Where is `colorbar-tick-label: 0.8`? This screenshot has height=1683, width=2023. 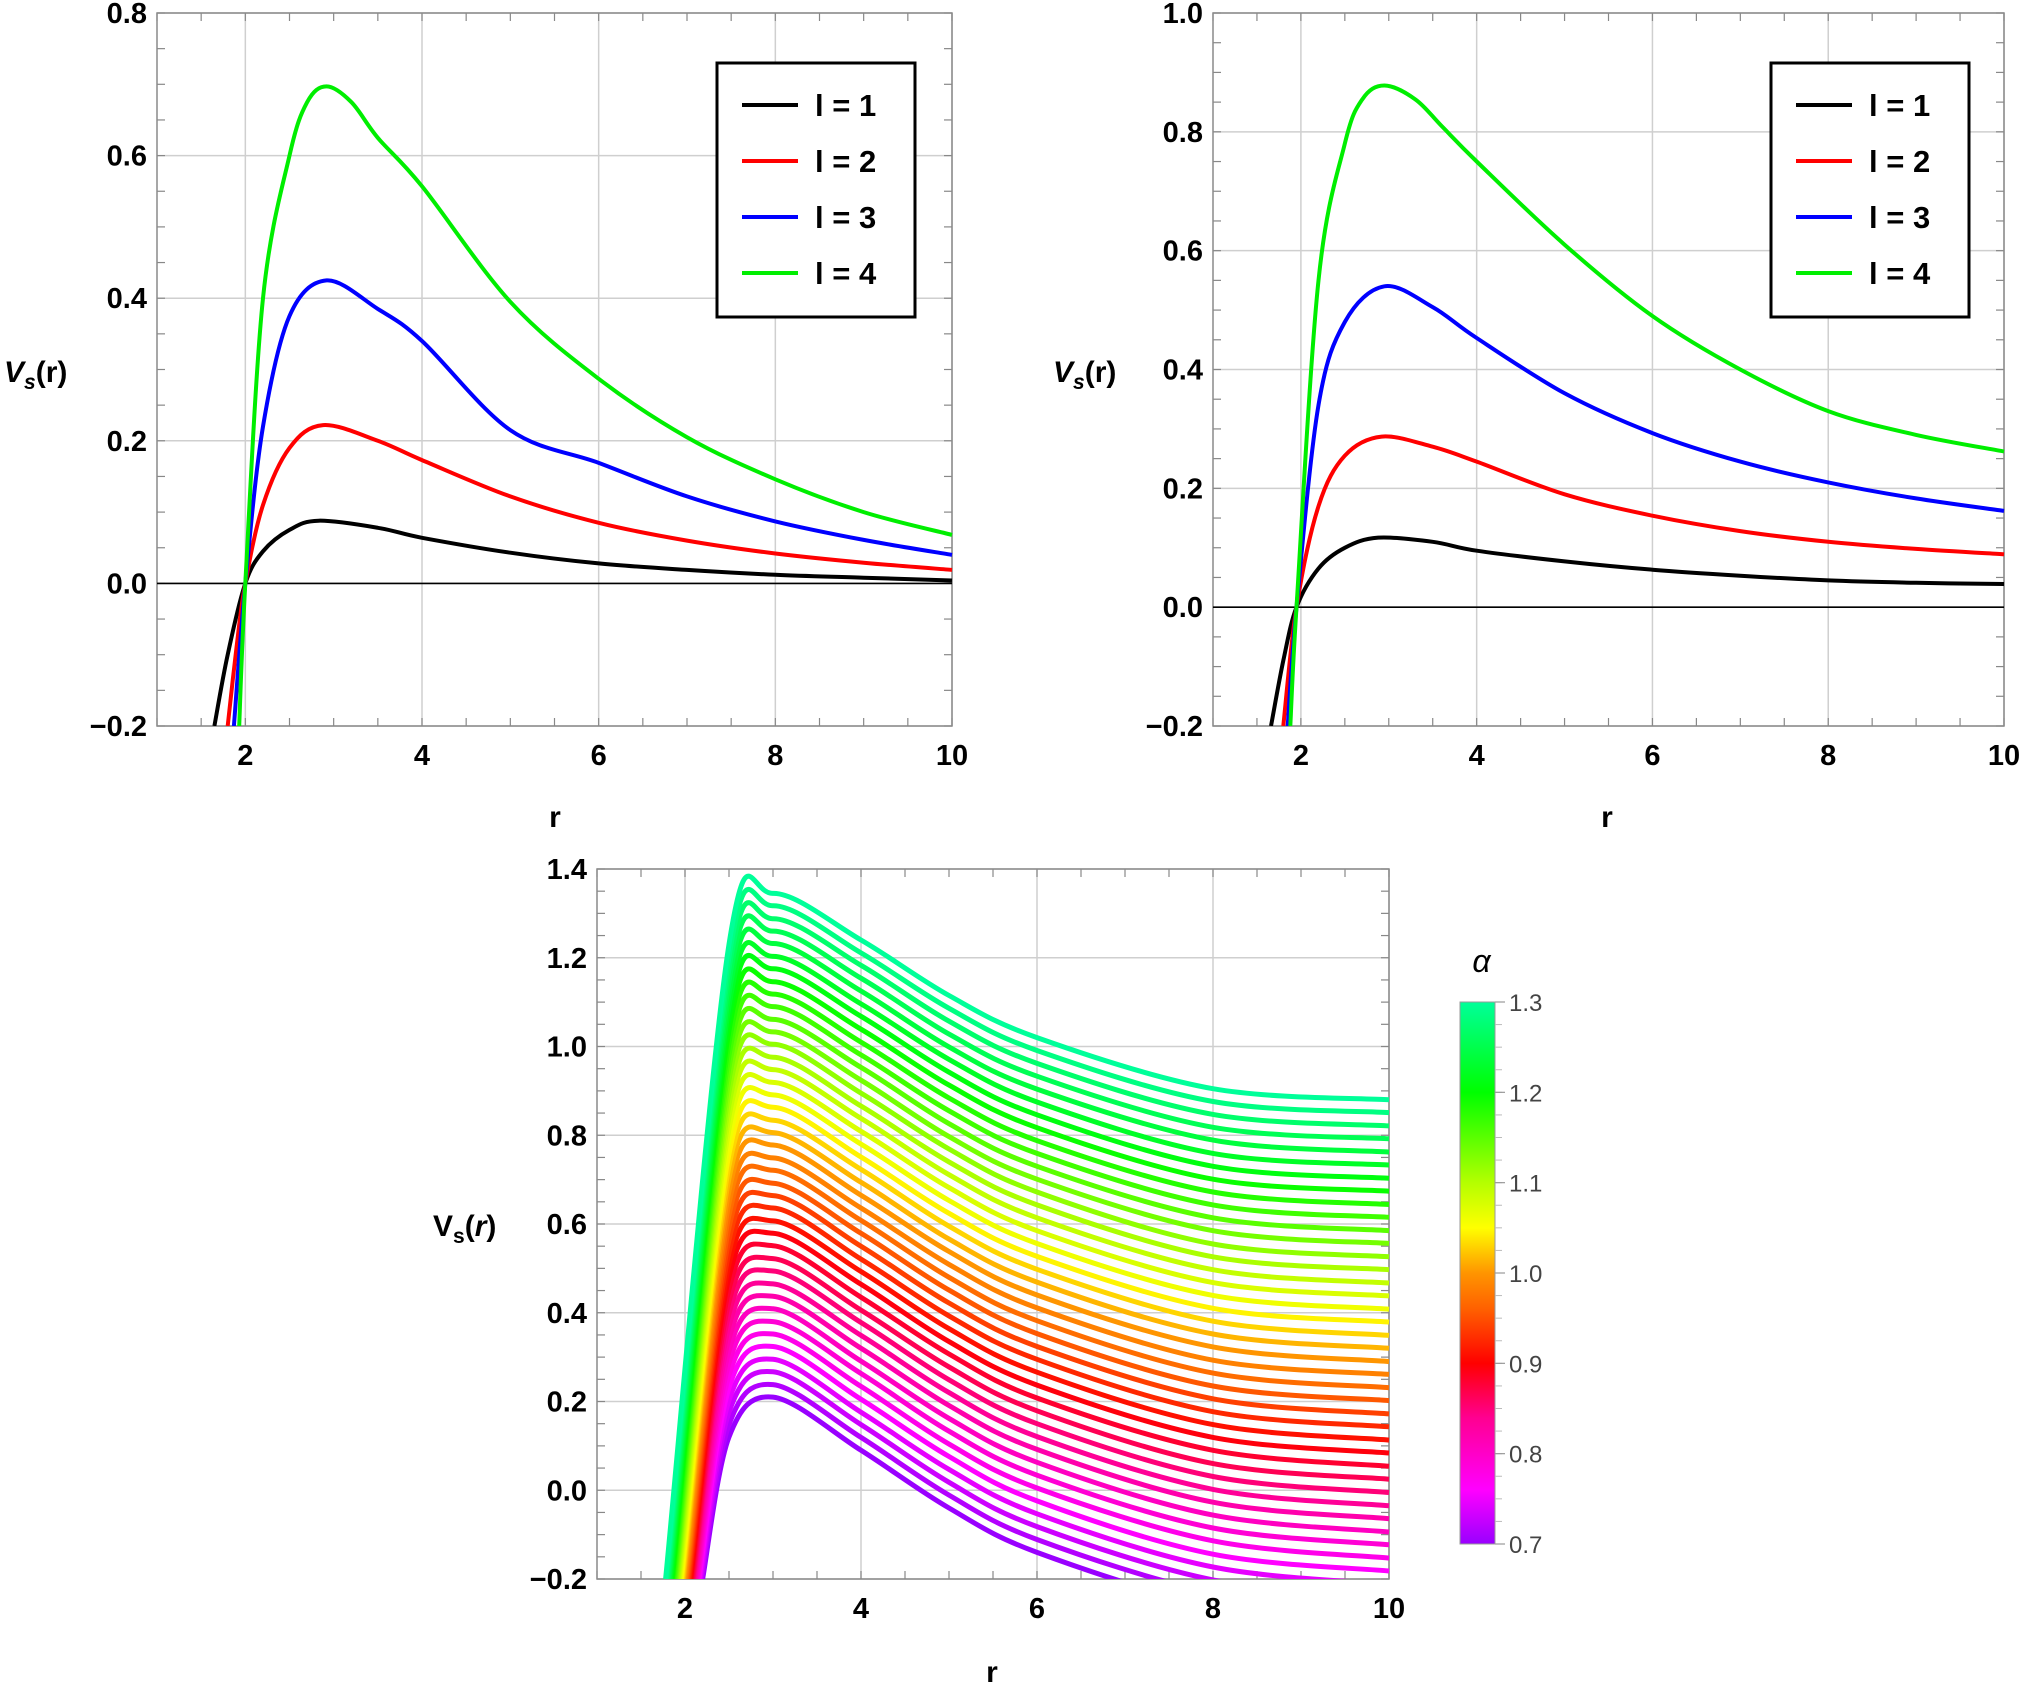
colorbar-tick-label: 0.8 is located at coordinates (1525, 1455).